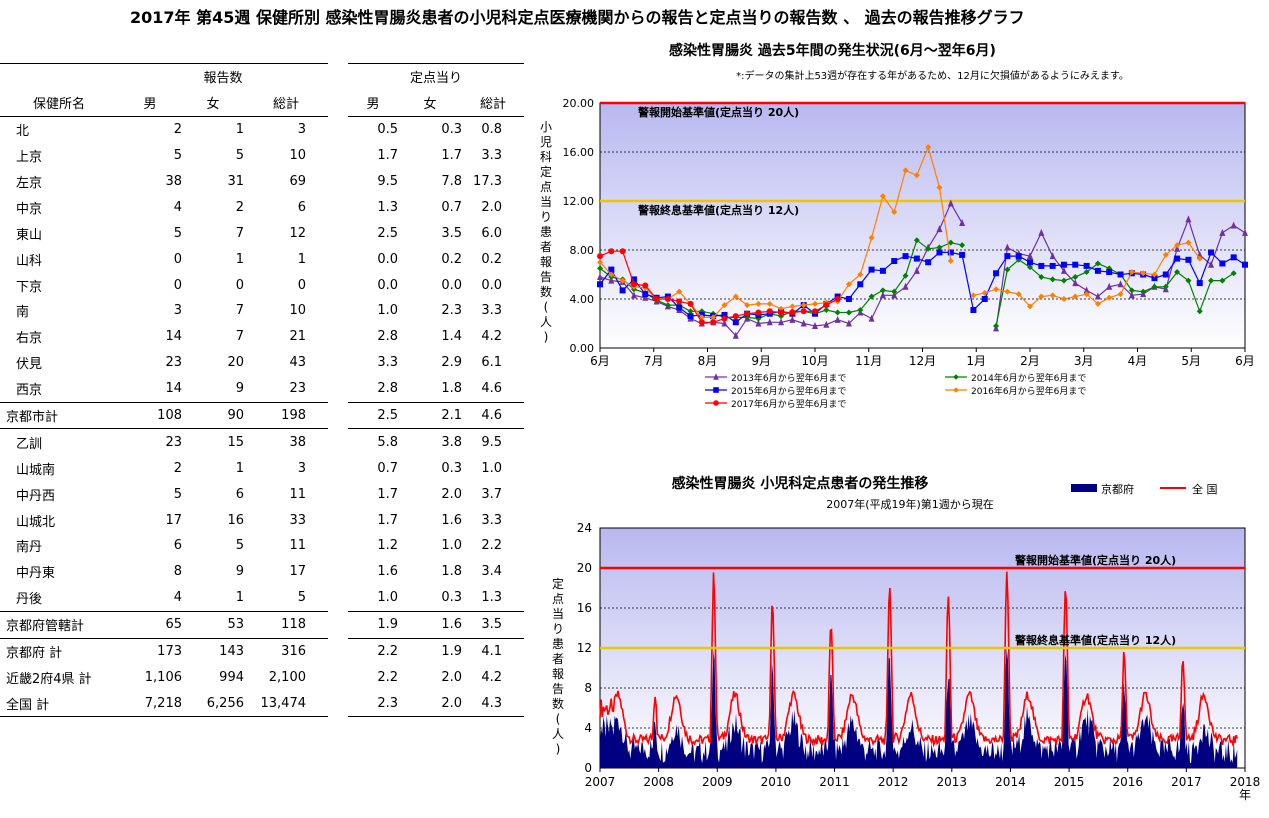  What do you see at coordinates (239, 389) in the screenshot?
I see `table-cell: 9` at bounding box center [239, 389].